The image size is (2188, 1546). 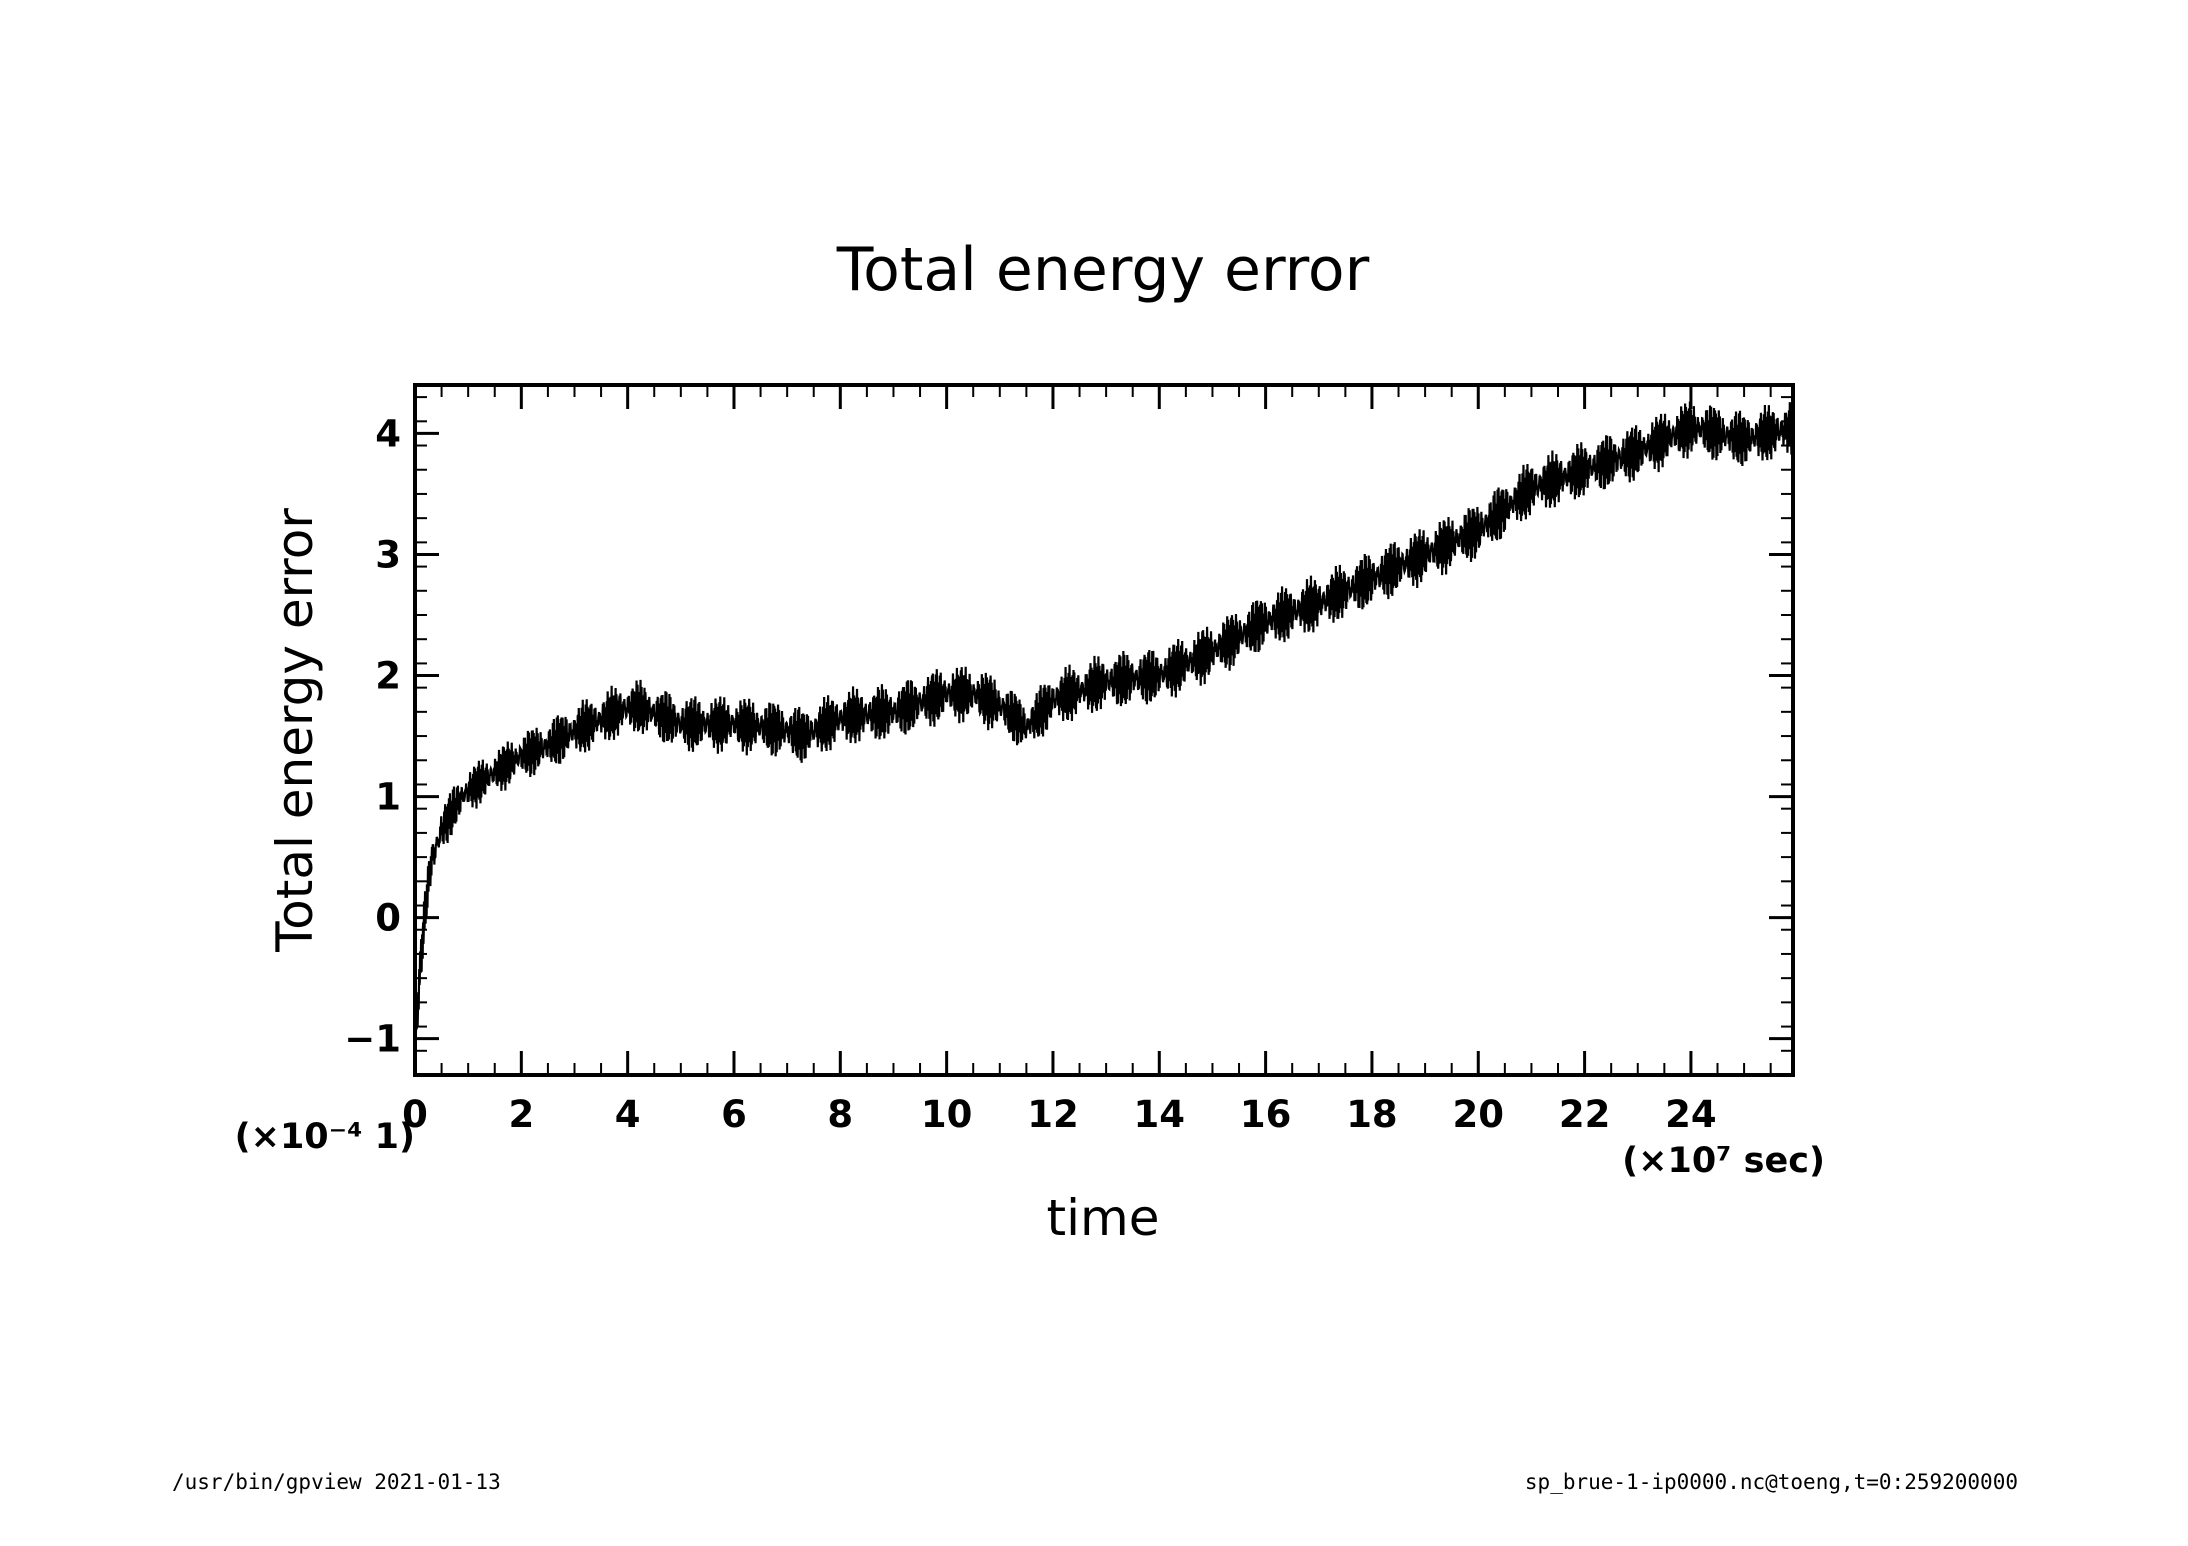 What do you see at coordinates (415, 1114) in the screenshot?
I see `x-tick-label: 0` at bounding box center [415, 1114].